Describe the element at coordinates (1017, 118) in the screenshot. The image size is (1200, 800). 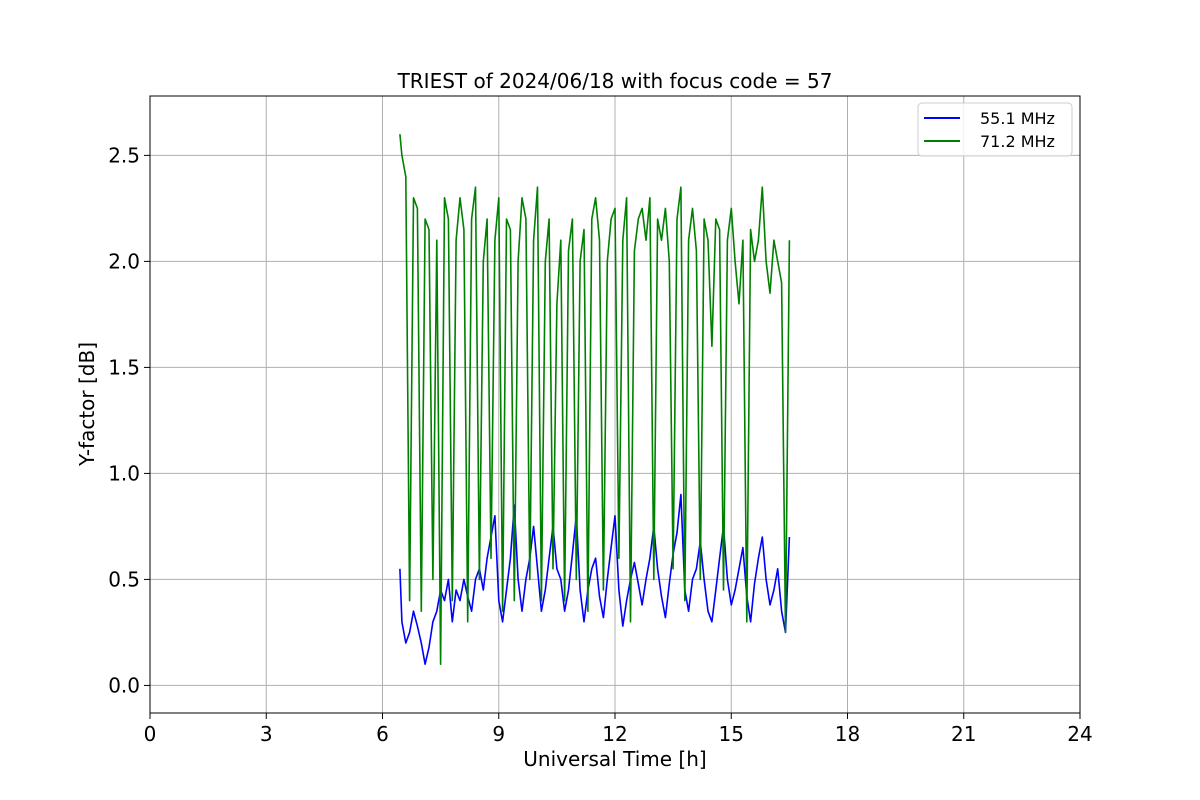
I see `legend-label-55-1-mhz: 55.1 MHz` at that location.